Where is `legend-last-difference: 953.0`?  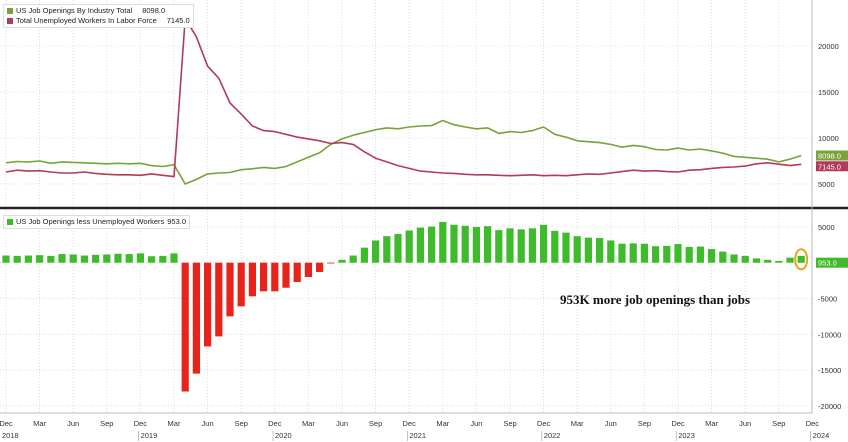
legend-last-difference: 953.0 is located at coordinates (177, 221).